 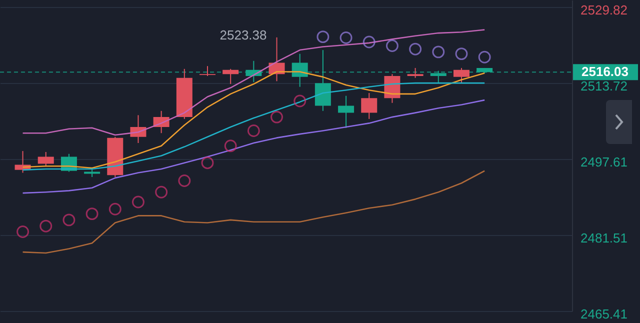 What do you see at coordinates (604, 10) in the screenshot?
I see `y-tick-label: 2529.82` at bounding box center [604, 10].